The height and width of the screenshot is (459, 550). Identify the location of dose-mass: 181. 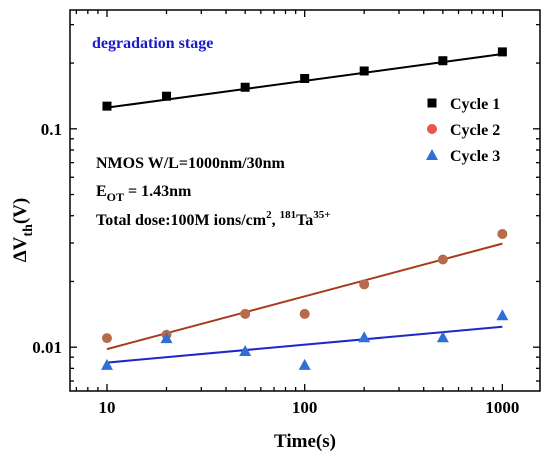
(288, 215).